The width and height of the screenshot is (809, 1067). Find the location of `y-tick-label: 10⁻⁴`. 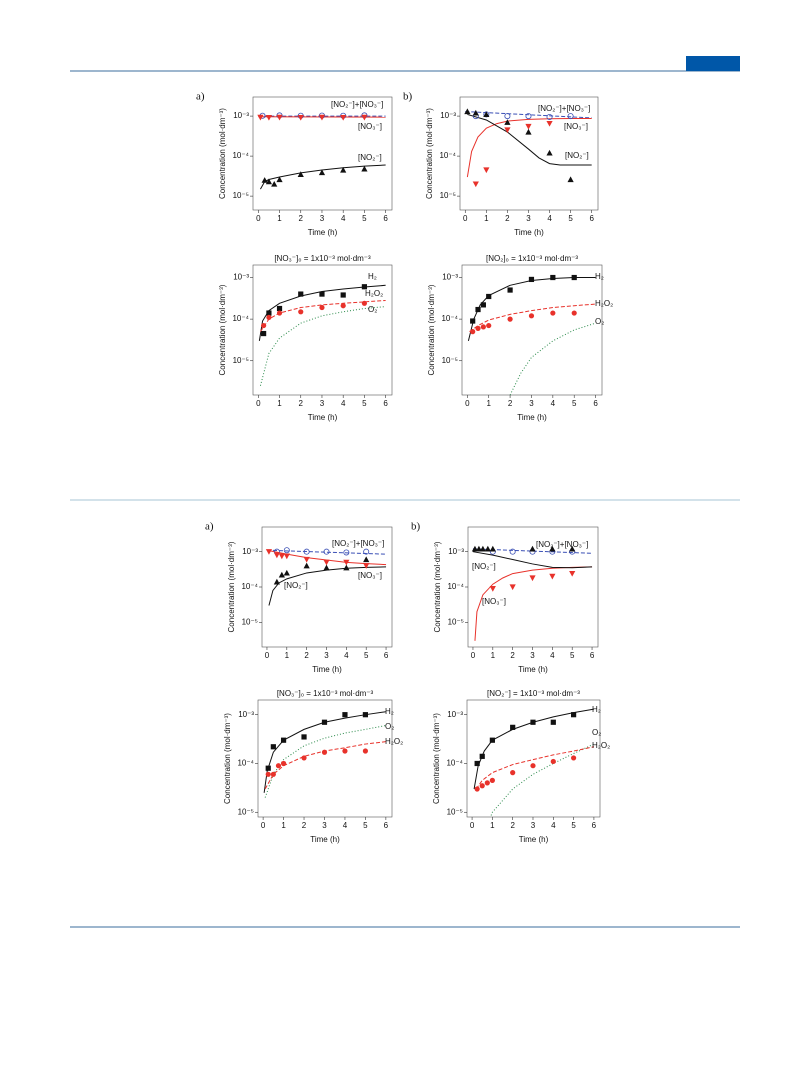

y-tick-label: 10⁻⁴ is located at coordinates (447, 155).